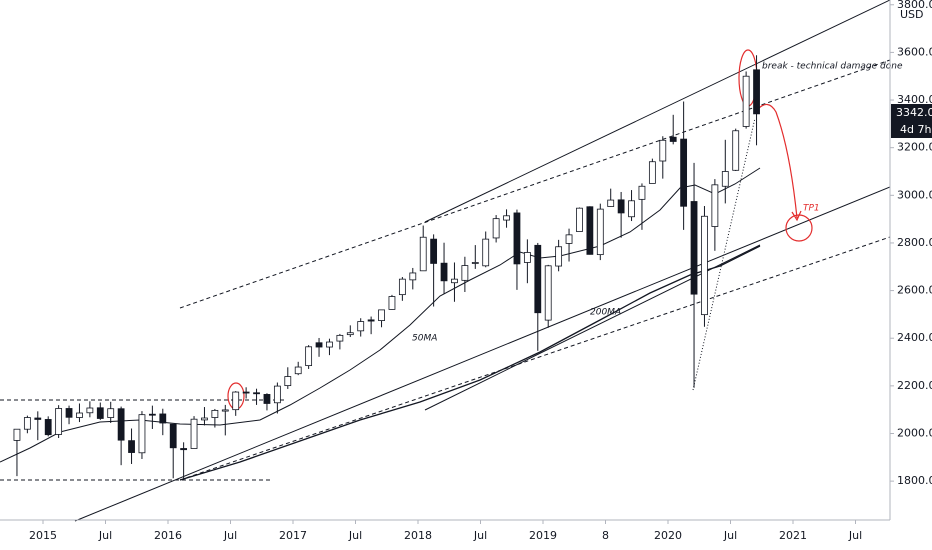 The image size is (932, 550). I want to click on y-tick-label: 3200.0, so click(914, 147).